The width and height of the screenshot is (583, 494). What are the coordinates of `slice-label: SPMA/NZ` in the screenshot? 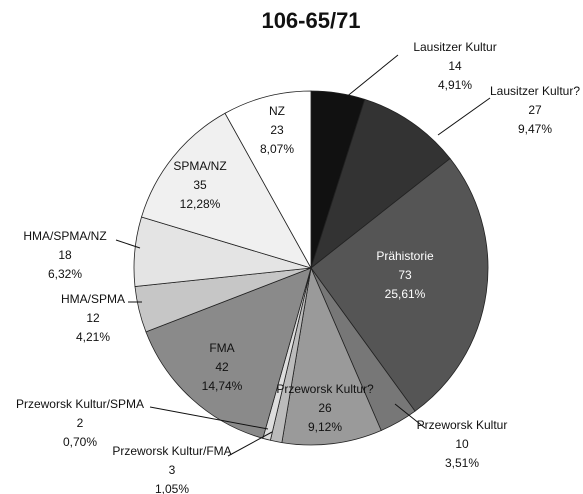 It's located at (199, 166).